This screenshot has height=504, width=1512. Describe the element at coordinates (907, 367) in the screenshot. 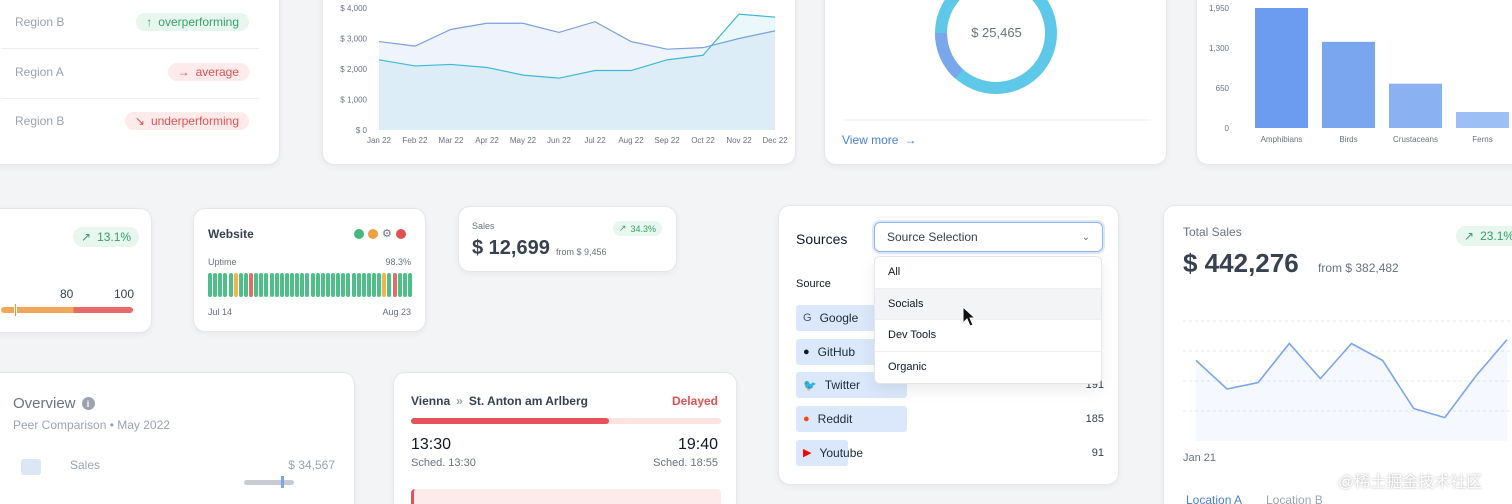

I see `menu-item-organic: Organic` at that location.